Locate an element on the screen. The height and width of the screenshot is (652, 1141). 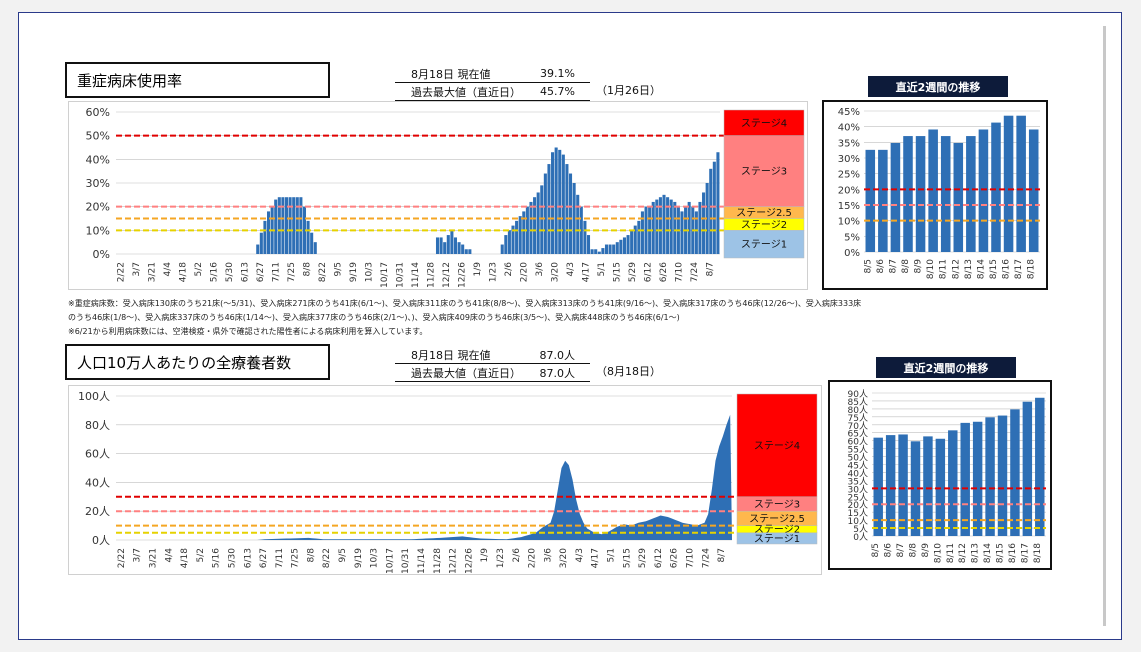
top-mini-ytick-label: 5% is located at coordinates (852, 237).